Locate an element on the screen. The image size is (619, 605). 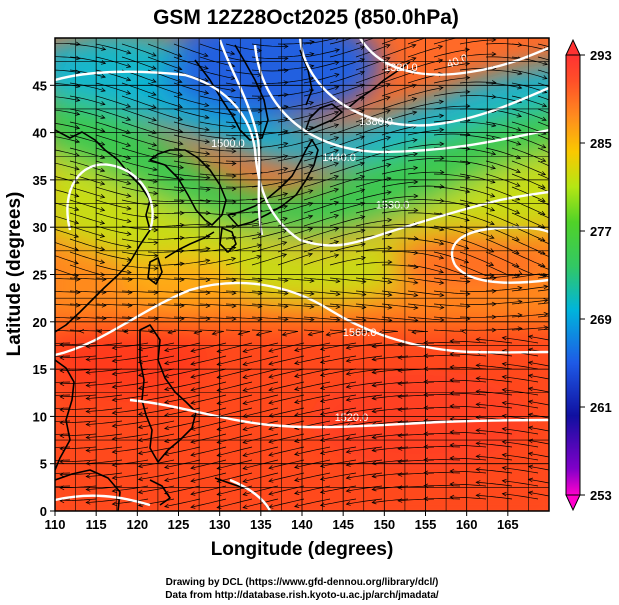
coastline-china is located at coordinates (103, 231).